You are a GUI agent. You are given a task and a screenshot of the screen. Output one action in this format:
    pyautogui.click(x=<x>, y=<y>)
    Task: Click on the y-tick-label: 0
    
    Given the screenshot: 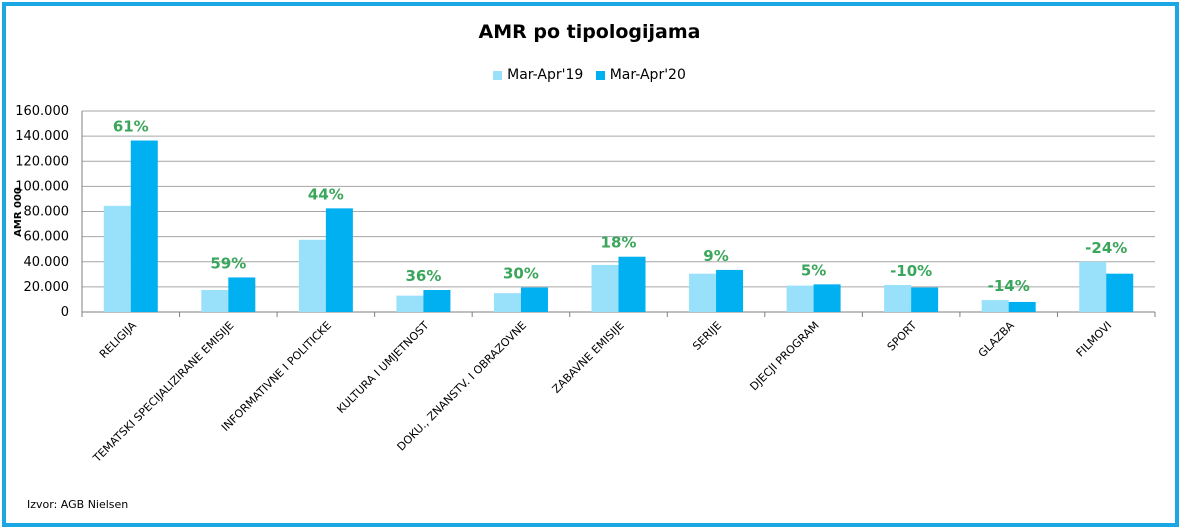 What is the action you would take?
    pyautogui.click(x=65, y=312)
    